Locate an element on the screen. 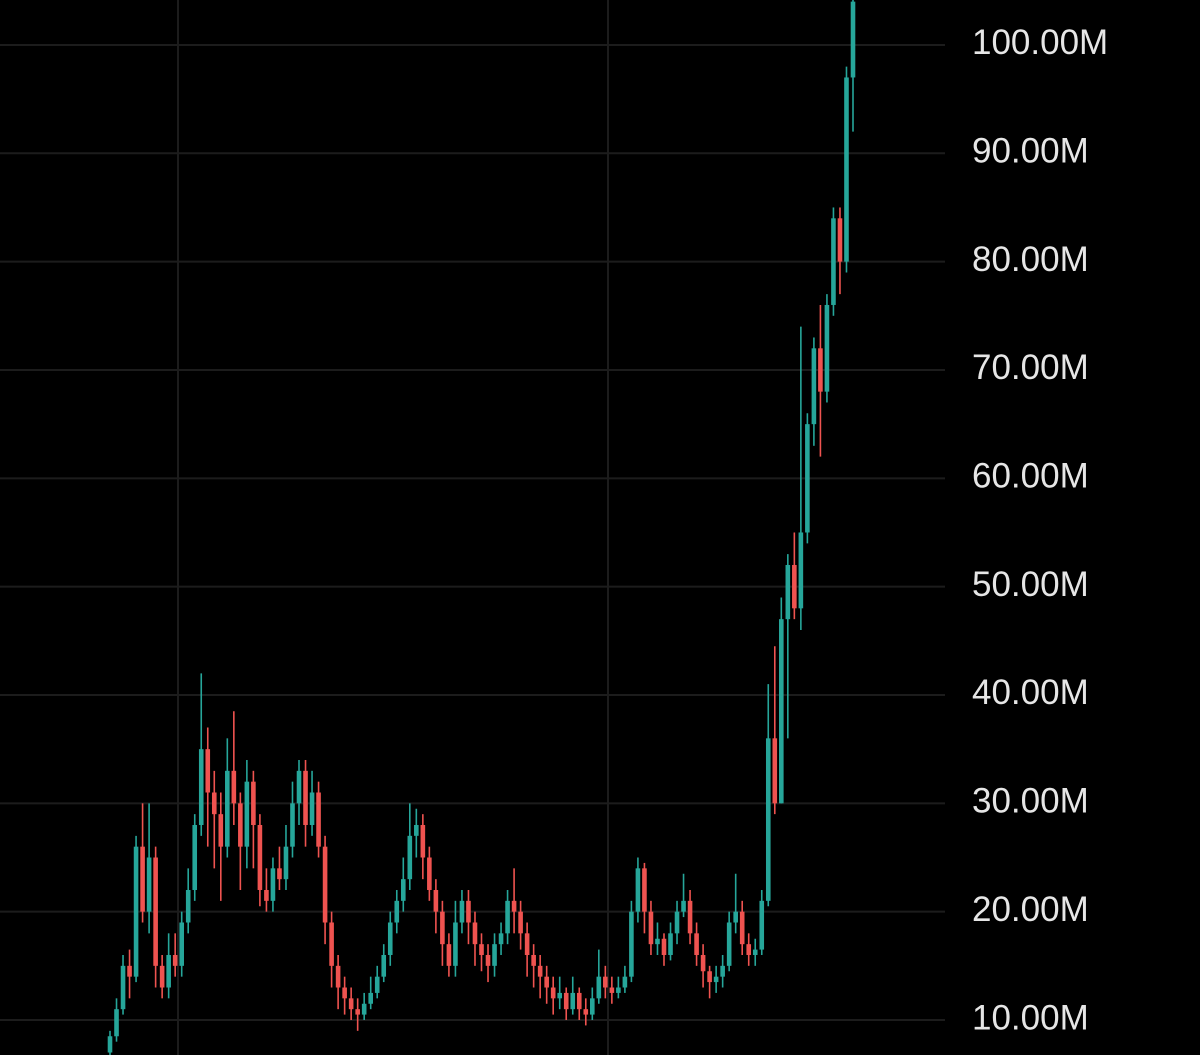 This screenshot has height=1055, width=1200. y-tick-label: 50.00M is located at coordinates (1030, 584).